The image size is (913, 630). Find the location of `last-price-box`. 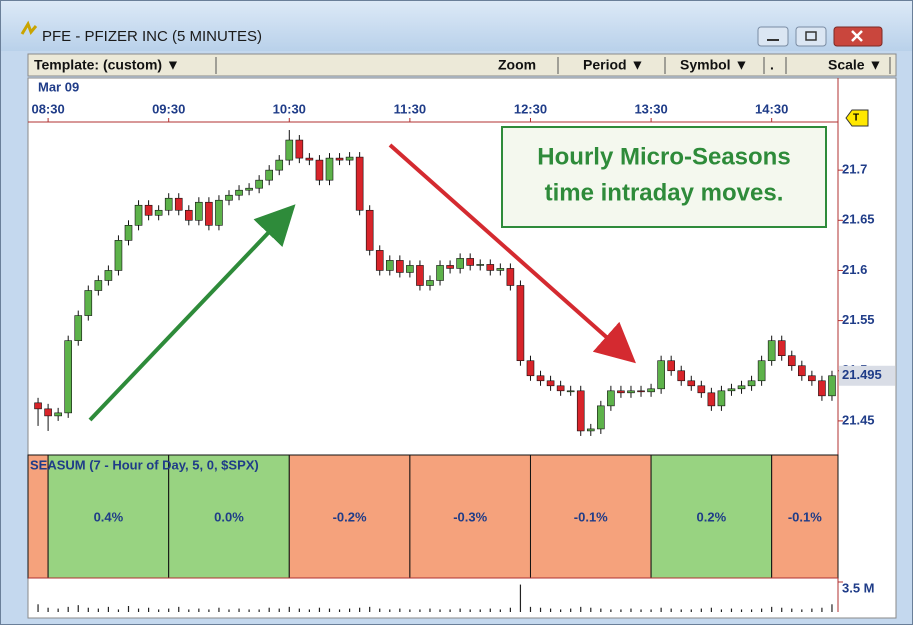

last-price-box is located at coordinates (867, 375).